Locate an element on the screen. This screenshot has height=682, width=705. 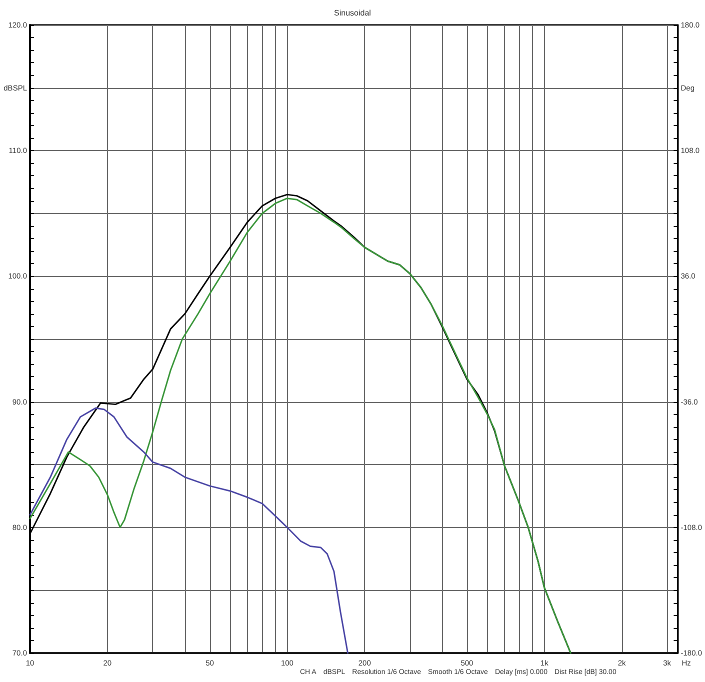
chart-title: Sinusoidal is located at coordinates (353, 13).